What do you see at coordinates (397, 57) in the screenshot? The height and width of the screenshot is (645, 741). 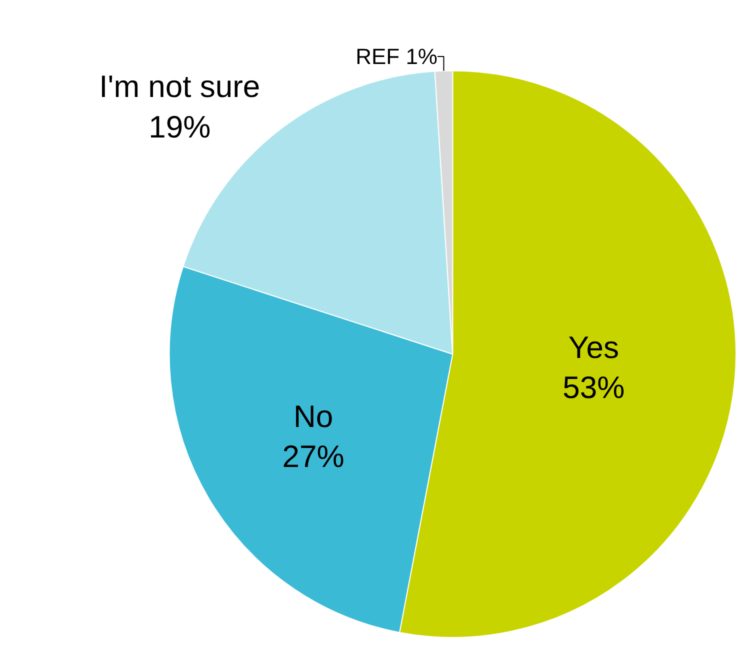 I see `slice-label: REF 1%` at bounding box center [397, 57].